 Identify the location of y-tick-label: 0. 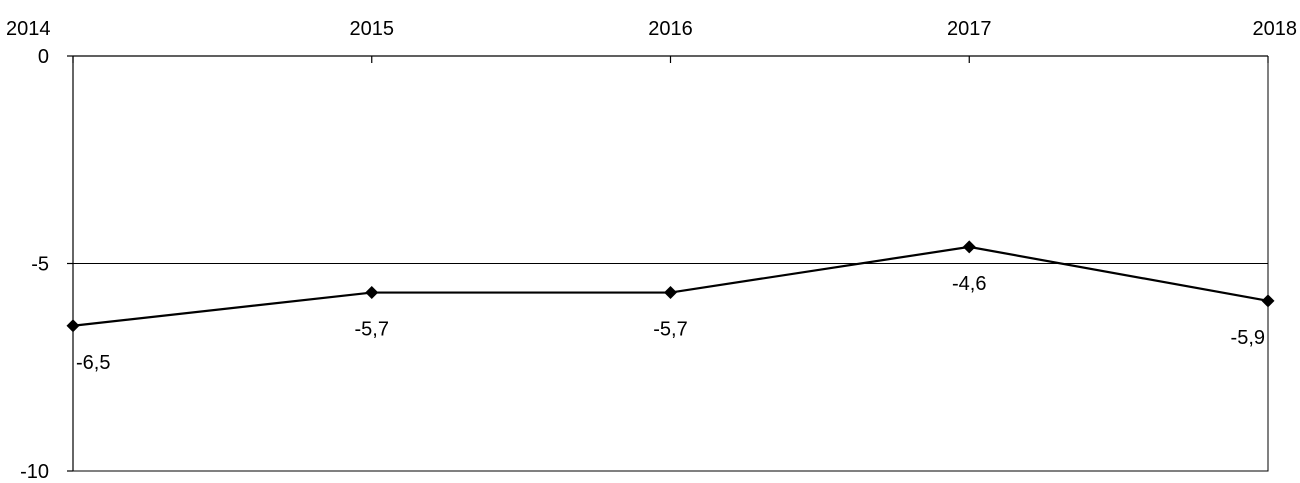
(43, 57).